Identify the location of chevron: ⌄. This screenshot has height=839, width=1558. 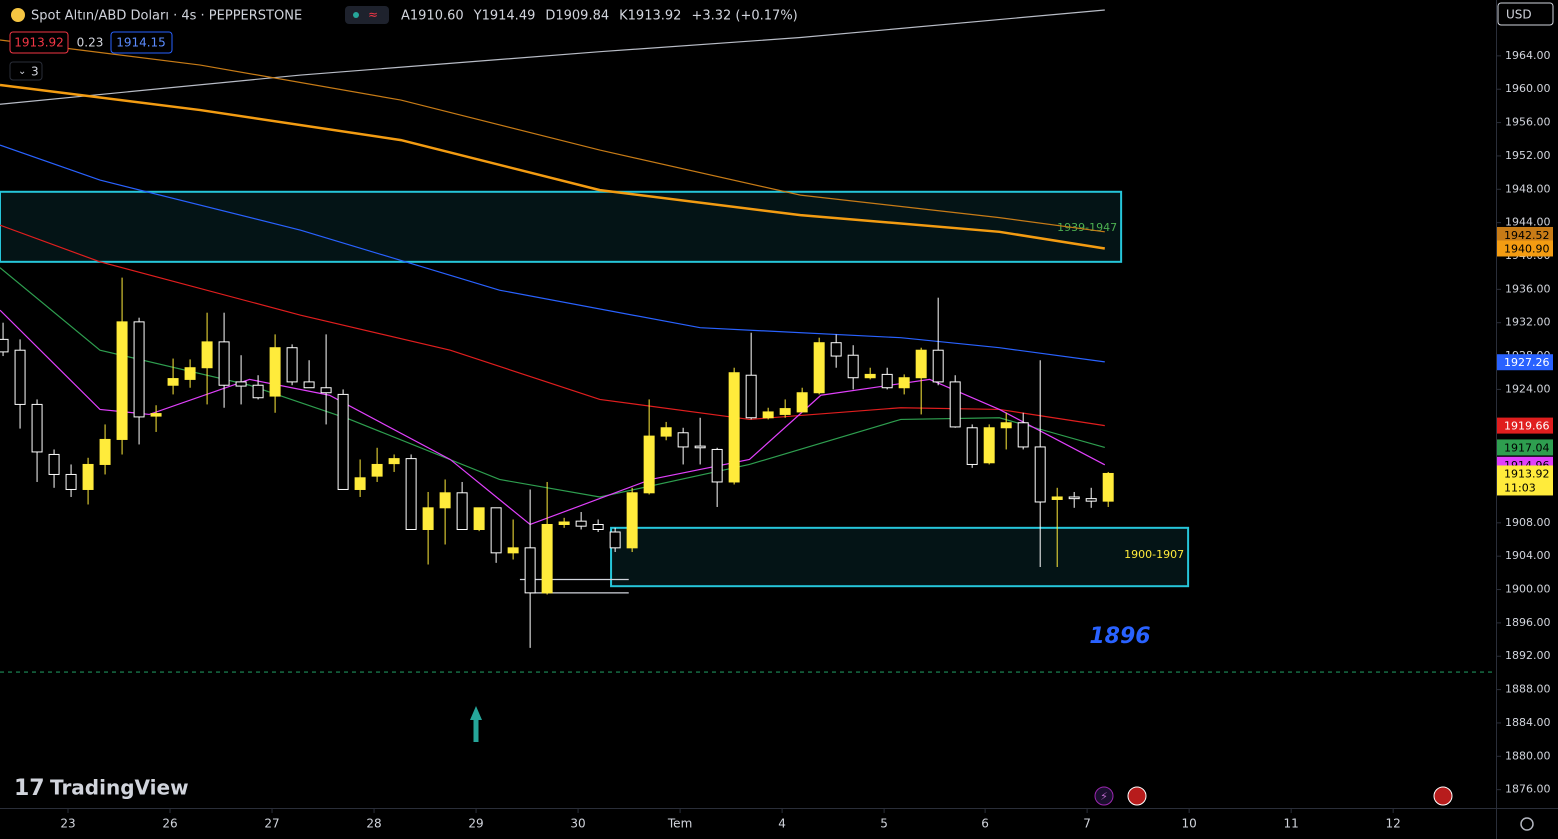
(22, 71).